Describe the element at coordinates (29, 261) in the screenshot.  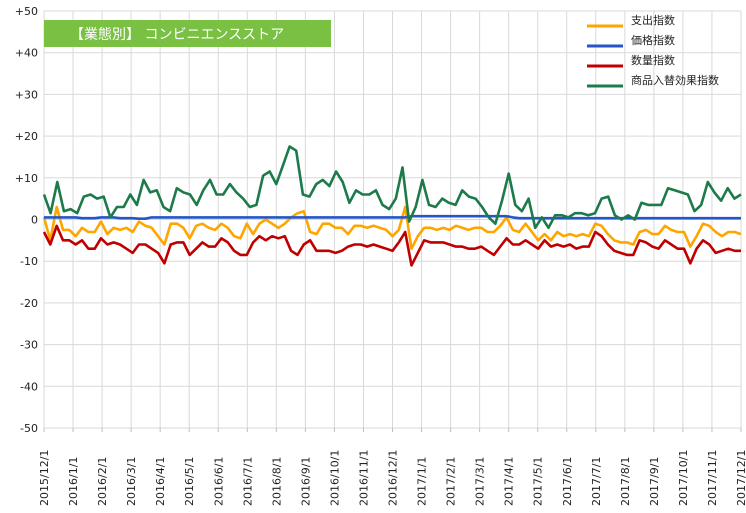
I see `y-tick-label: -10` at that location.